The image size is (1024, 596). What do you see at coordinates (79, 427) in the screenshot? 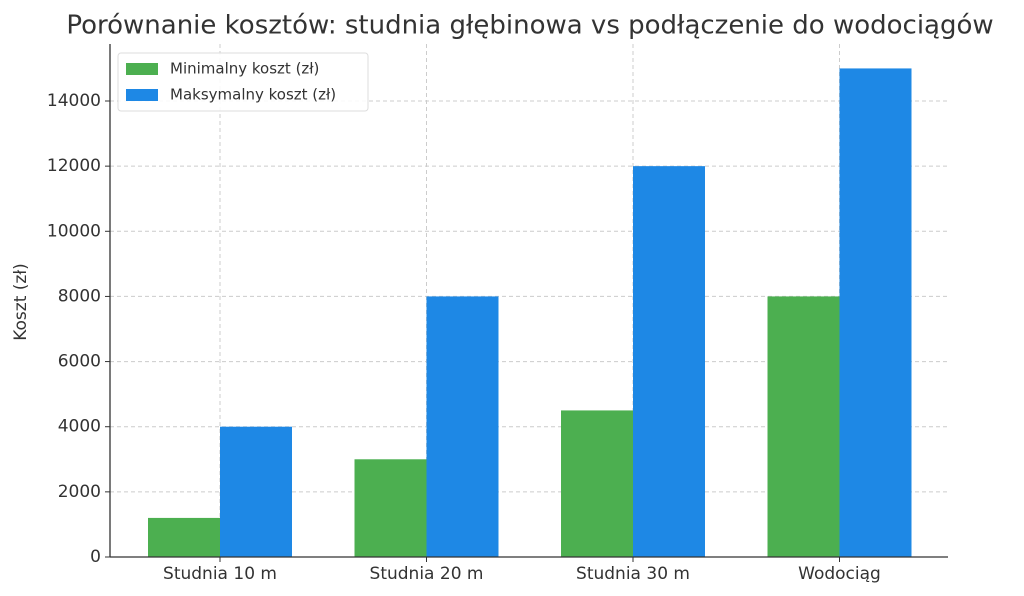
I see `y-tick-label: 4000` at bounding box center [79, 427].